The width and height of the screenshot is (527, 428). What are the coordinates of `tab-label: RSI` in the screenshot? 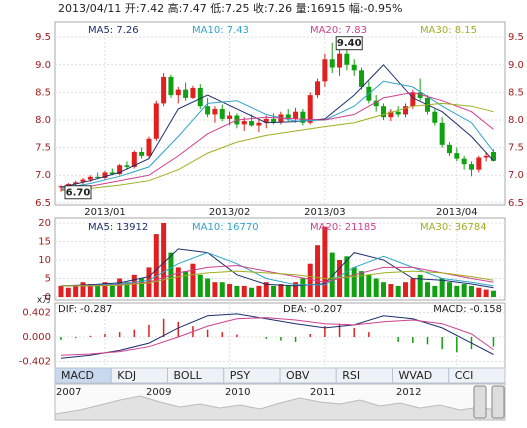 It's located at (351, 375).